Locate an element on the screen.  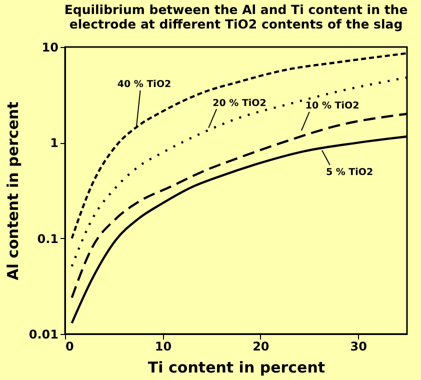
annotation: 10 % TiO2 is located at coordinates (332, 106).